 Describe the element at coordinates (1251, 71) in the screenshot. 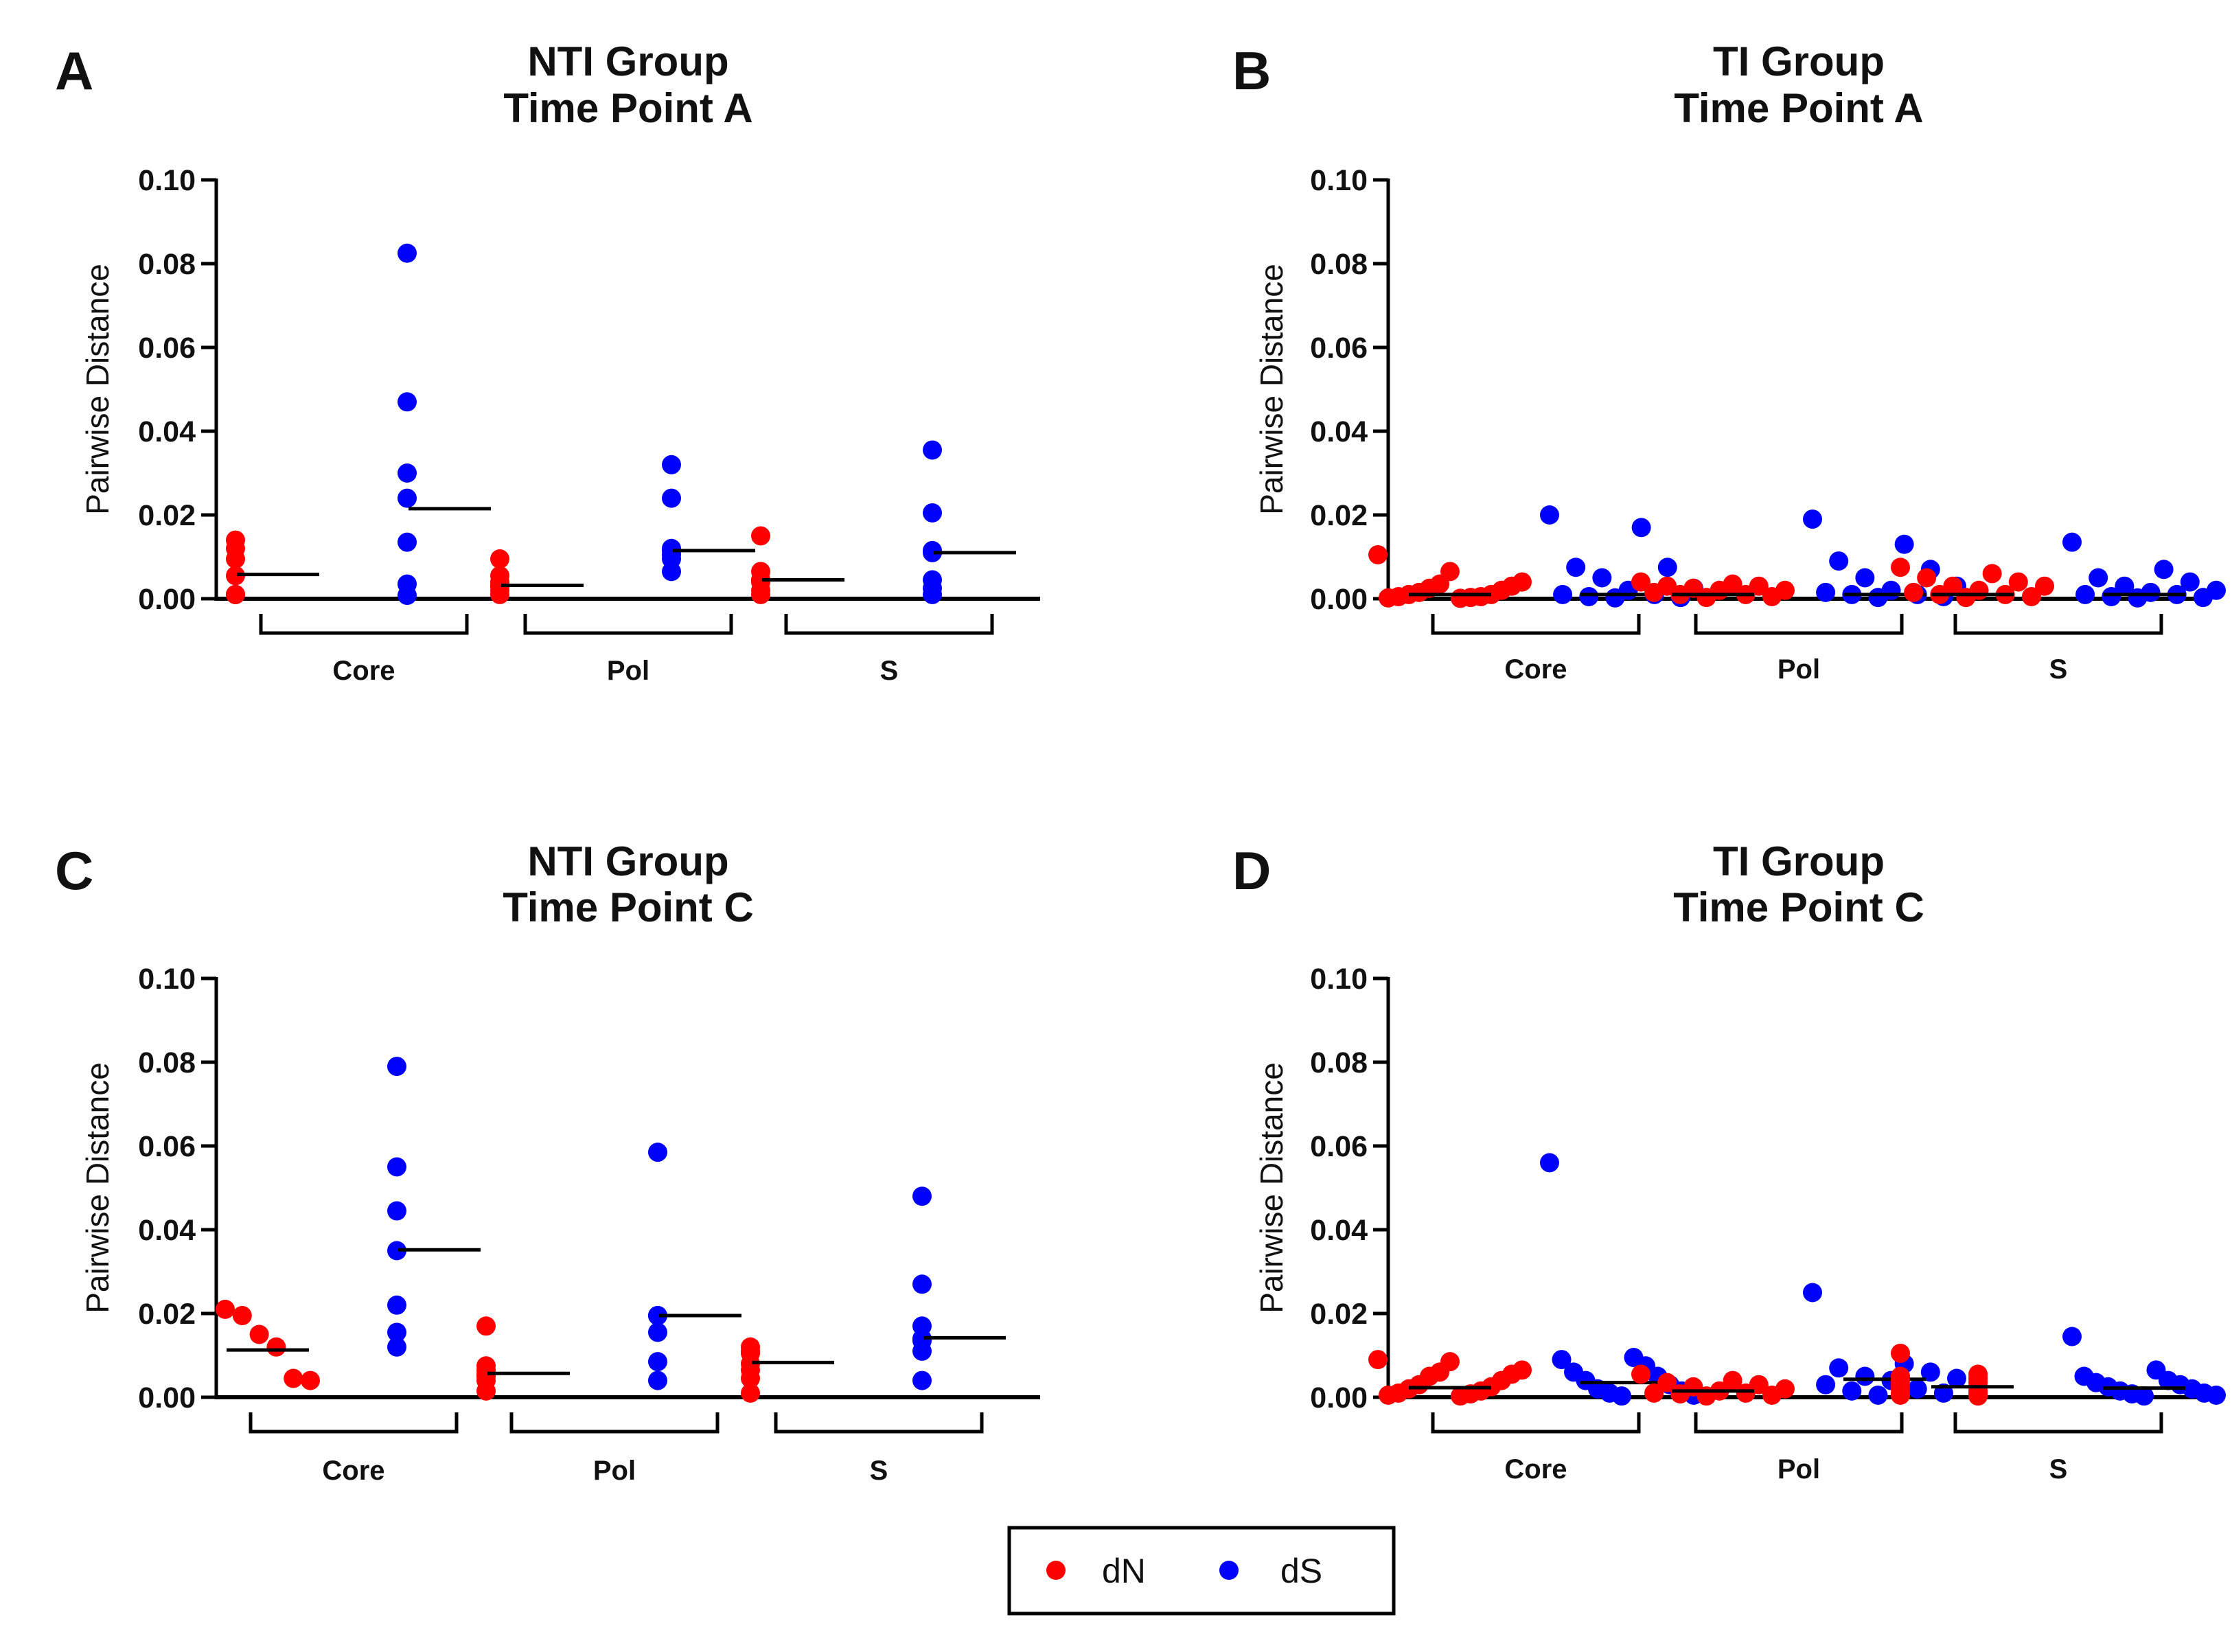

I see `panel-letter: B` at that location.